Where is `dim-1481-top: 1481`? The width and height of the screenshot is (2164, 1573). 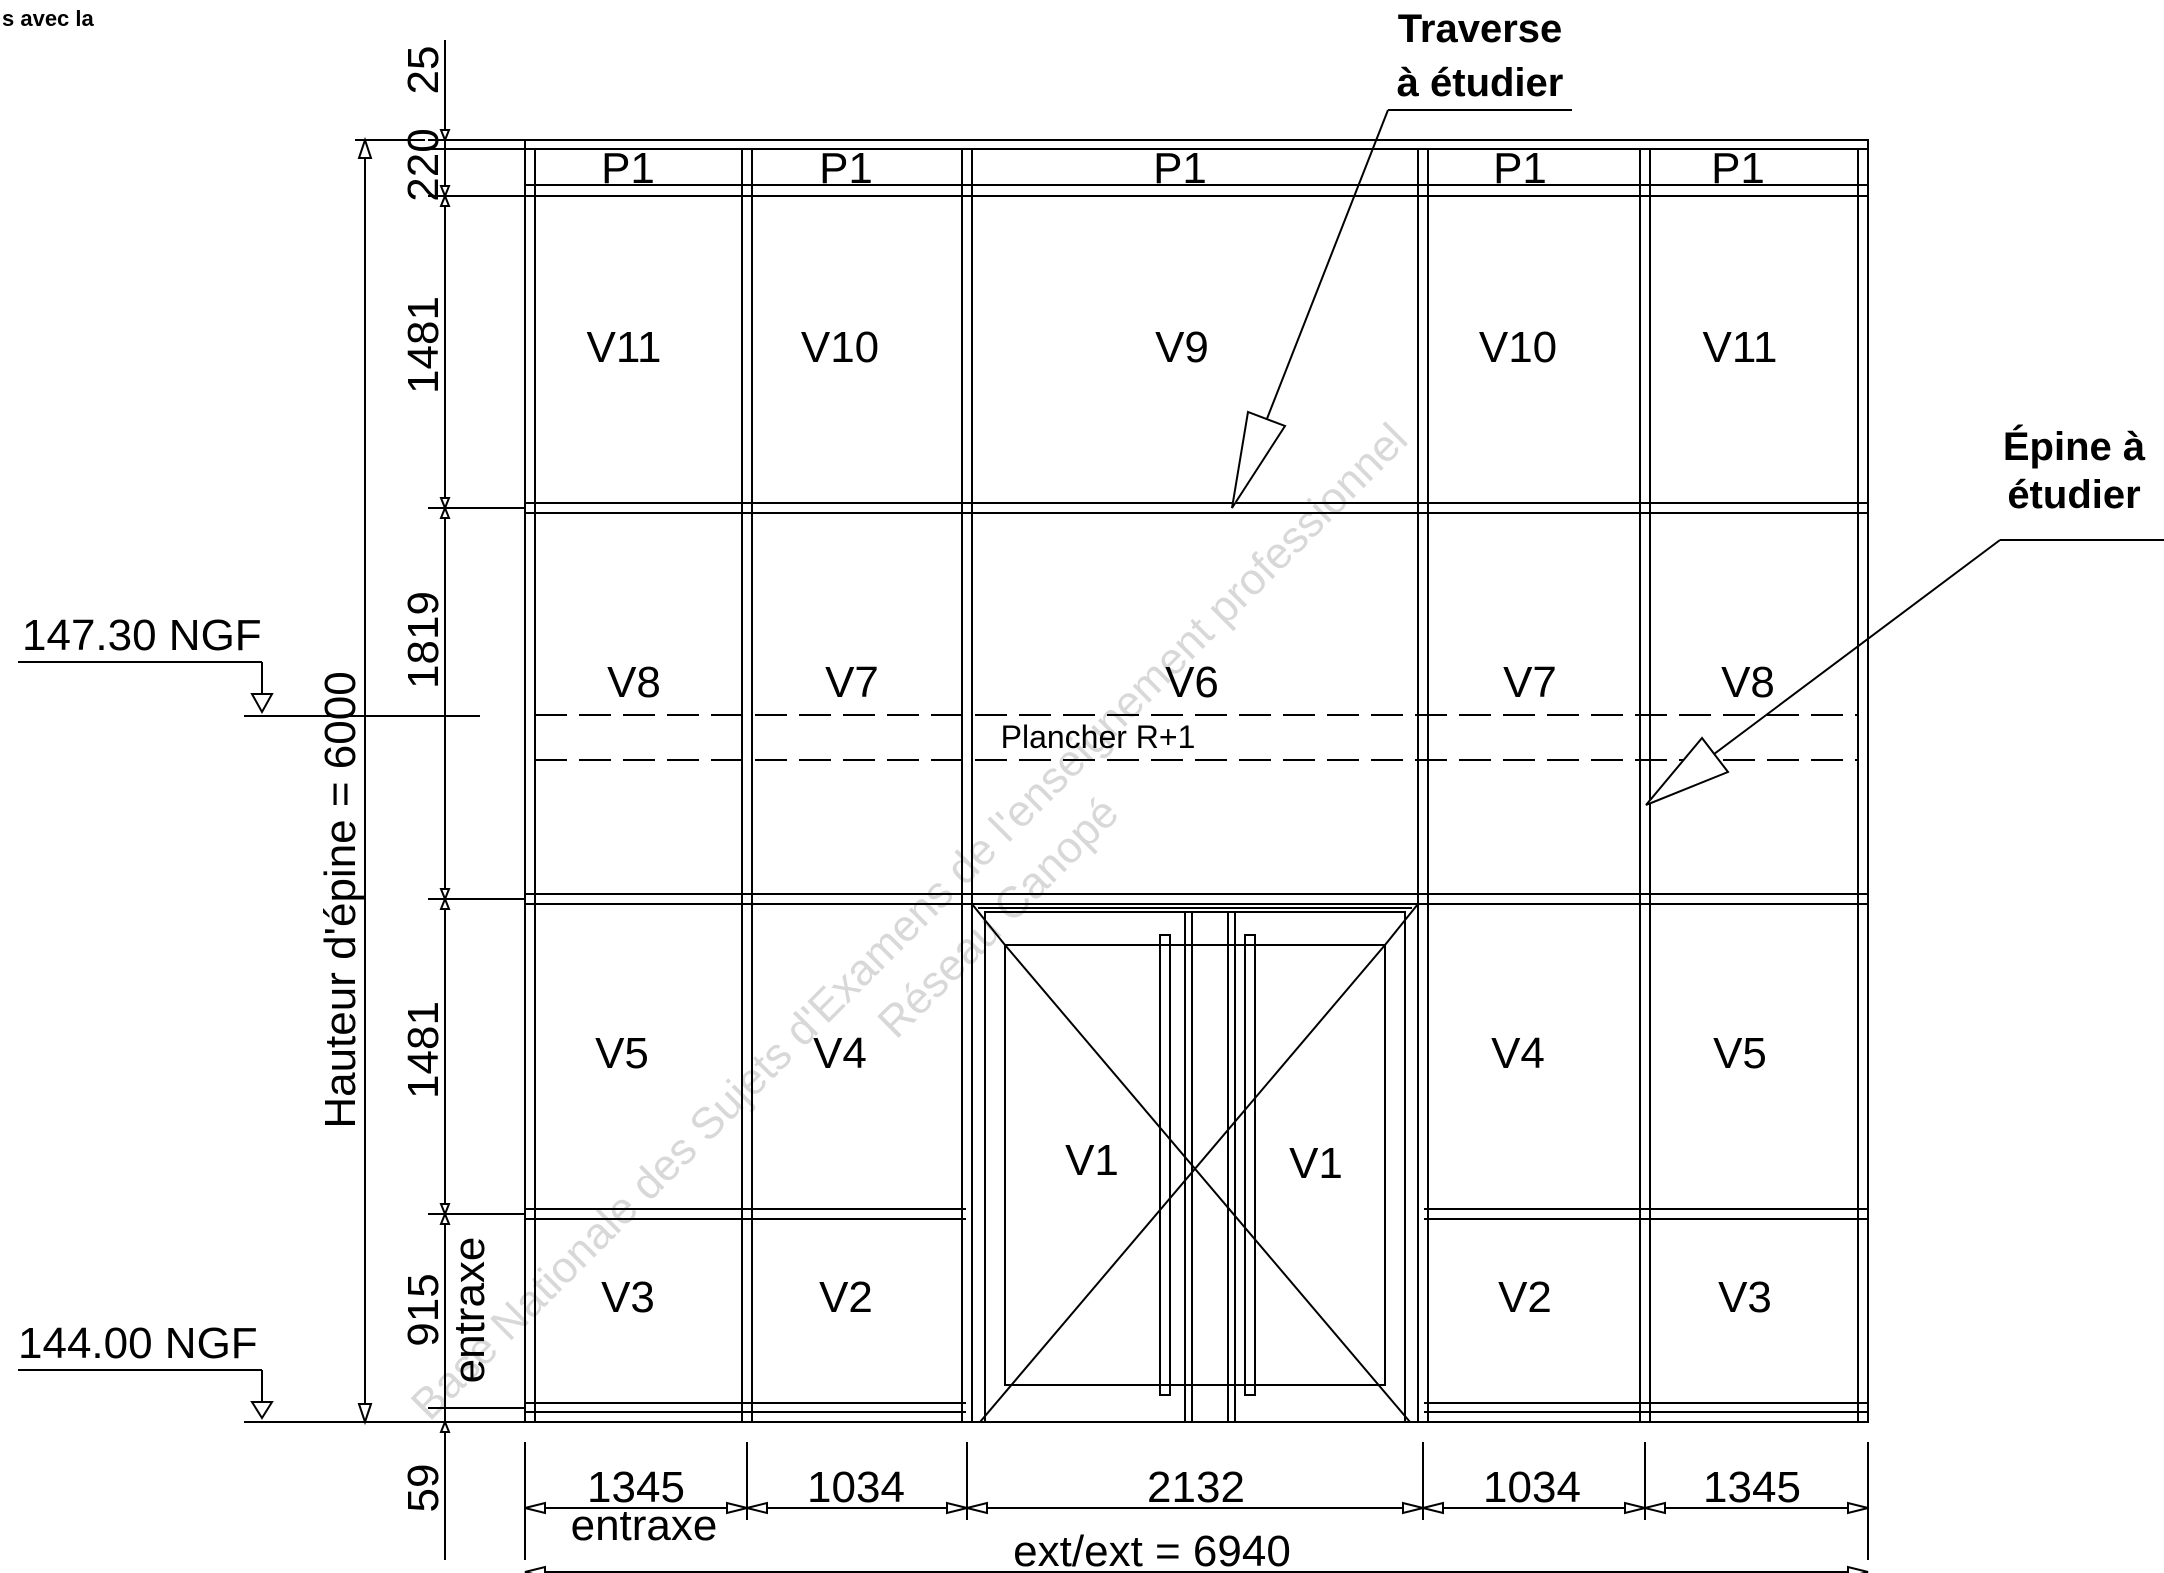 dim-1481-top: 1481 is located at coordinates (423, 345).